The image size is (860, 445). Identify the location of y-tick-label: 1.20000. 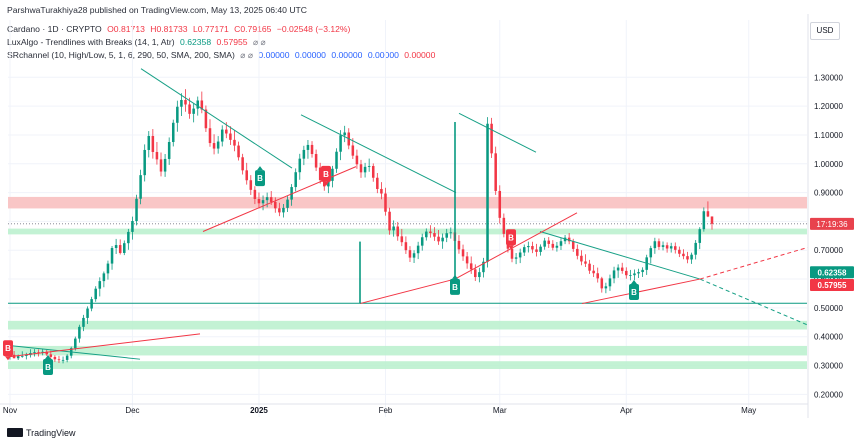
(828, 106).